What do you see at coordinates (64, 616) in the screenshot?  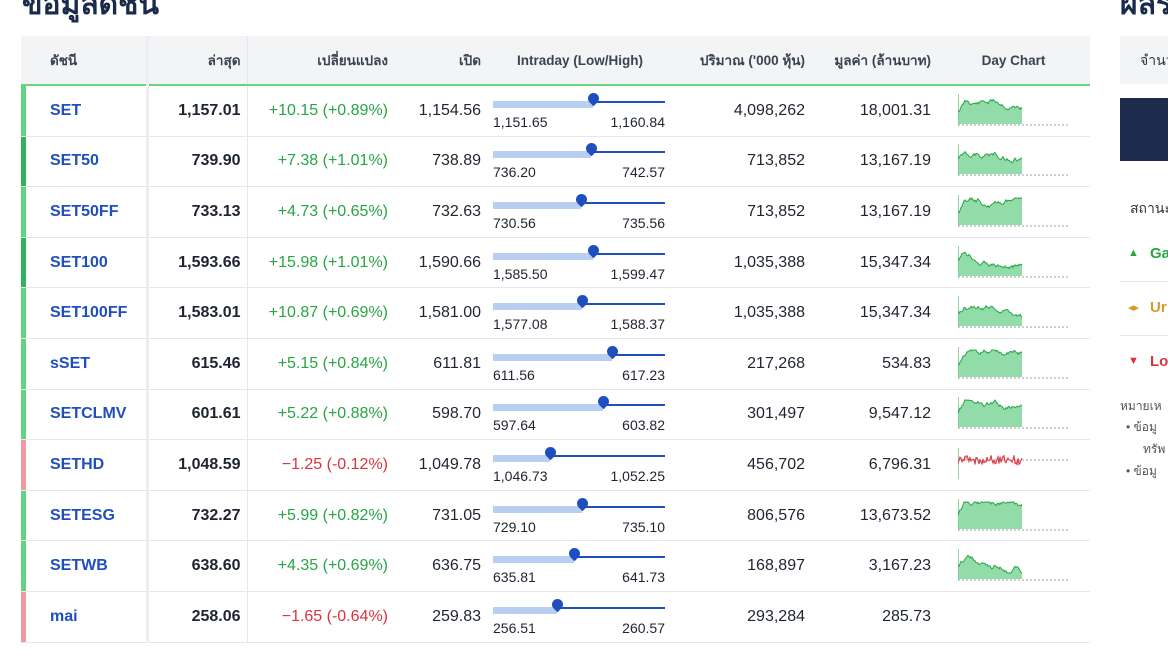 I see `index-name: mai` at bounding box center [64, 616].